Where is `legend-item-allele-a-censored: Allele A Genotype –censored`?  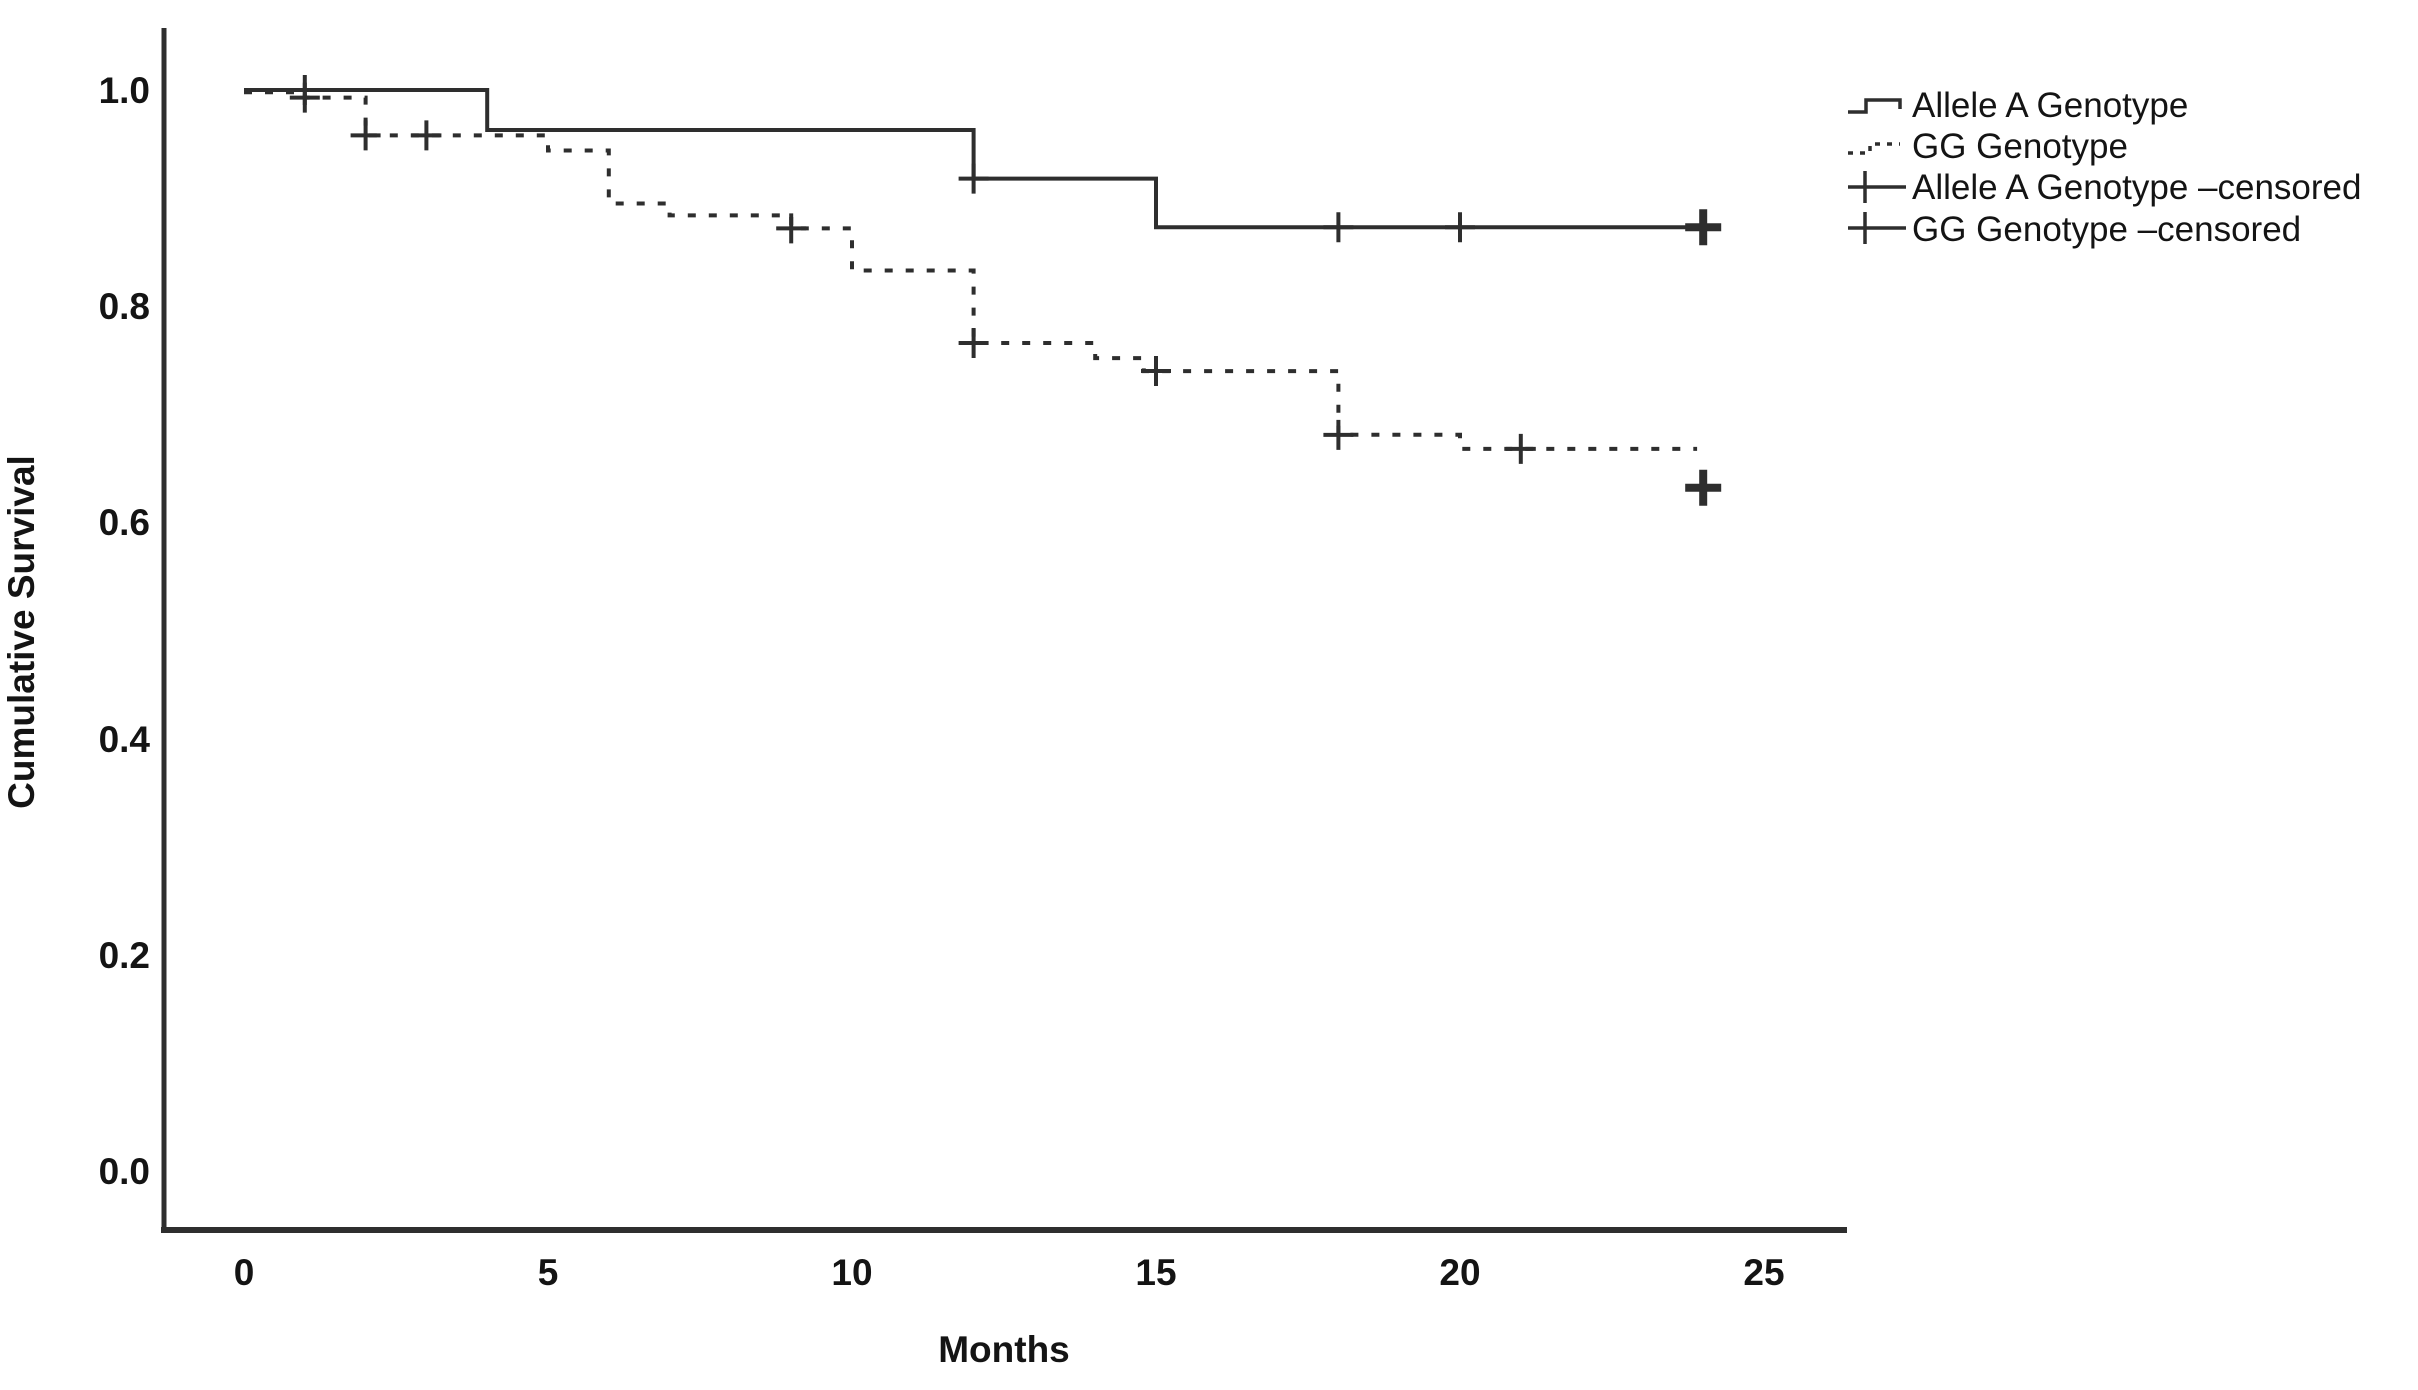 legend-item-allele-a-censored: Allele A Genotype –censored is located at coordinates (2104, 187).